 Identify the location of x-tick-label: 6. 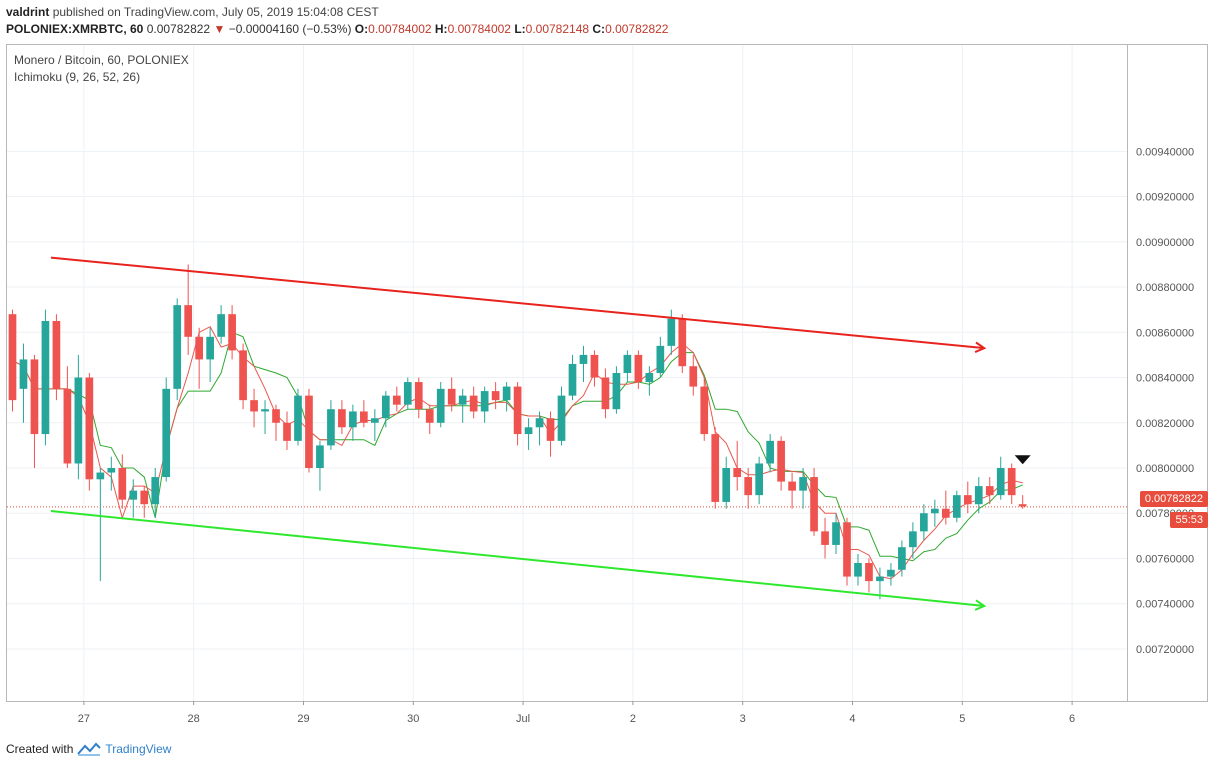
(1072, 719).